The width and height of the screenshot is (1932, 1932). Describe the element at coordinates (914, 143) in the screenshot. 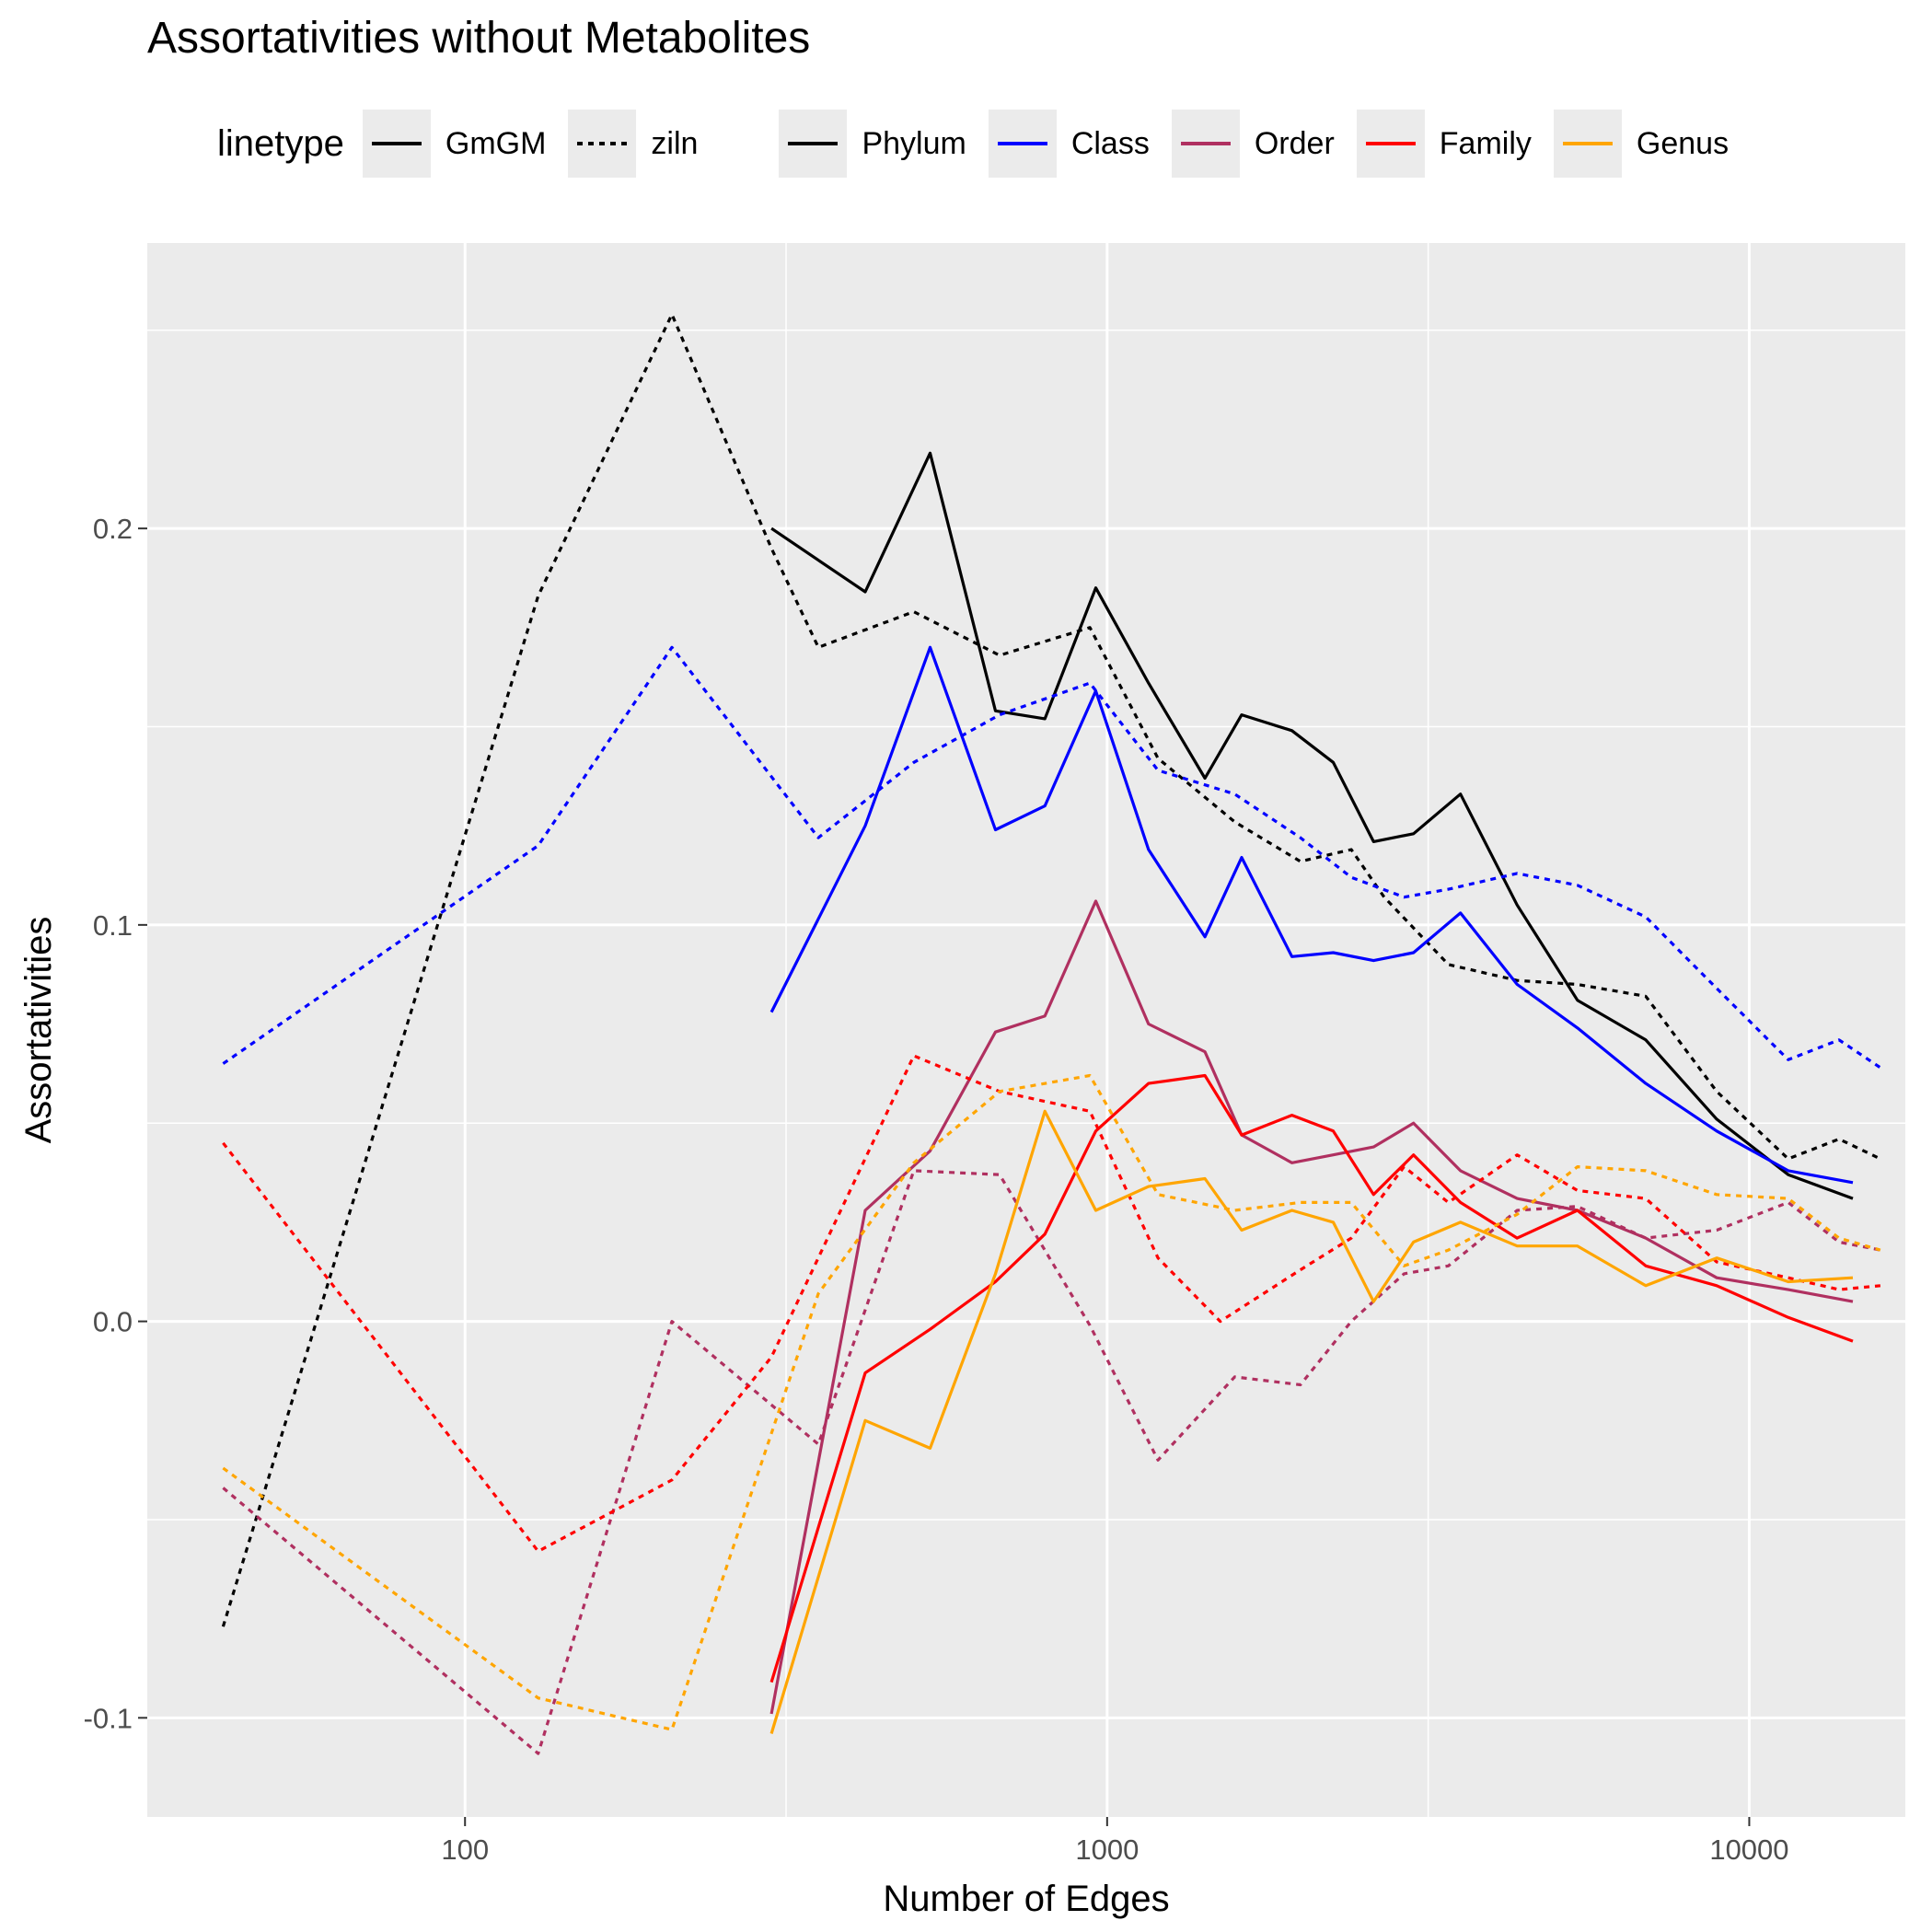

I see `legend-label-phylum: Phylum` at that location.